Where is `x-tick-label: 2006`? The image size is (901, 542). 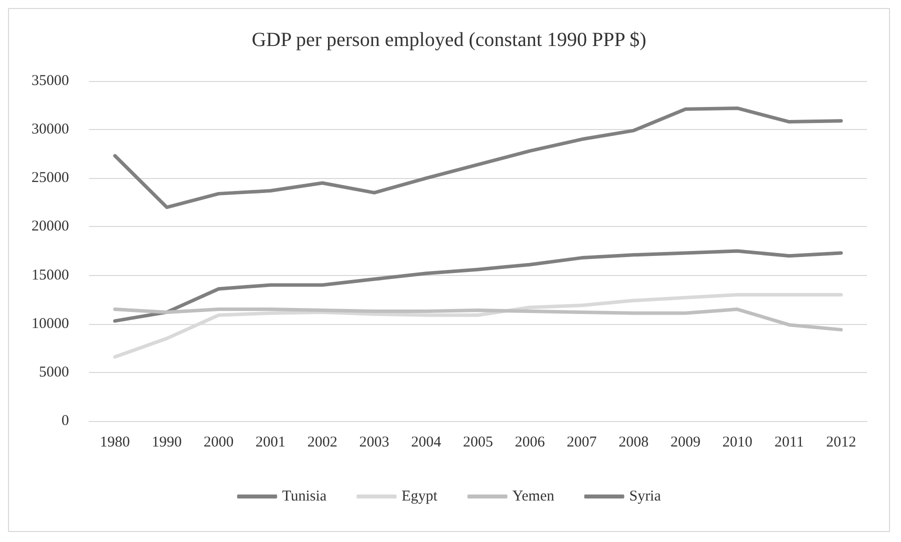
x-tick-label: 2006 is located at coordinates (530, 442).